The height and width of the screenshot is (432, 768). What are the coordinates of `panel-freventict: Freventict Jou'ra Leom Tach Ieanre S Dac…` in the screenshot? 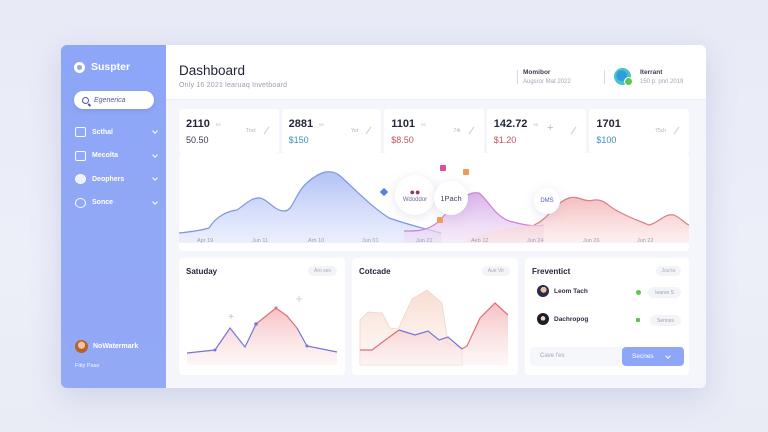 It's located at (607, 316).